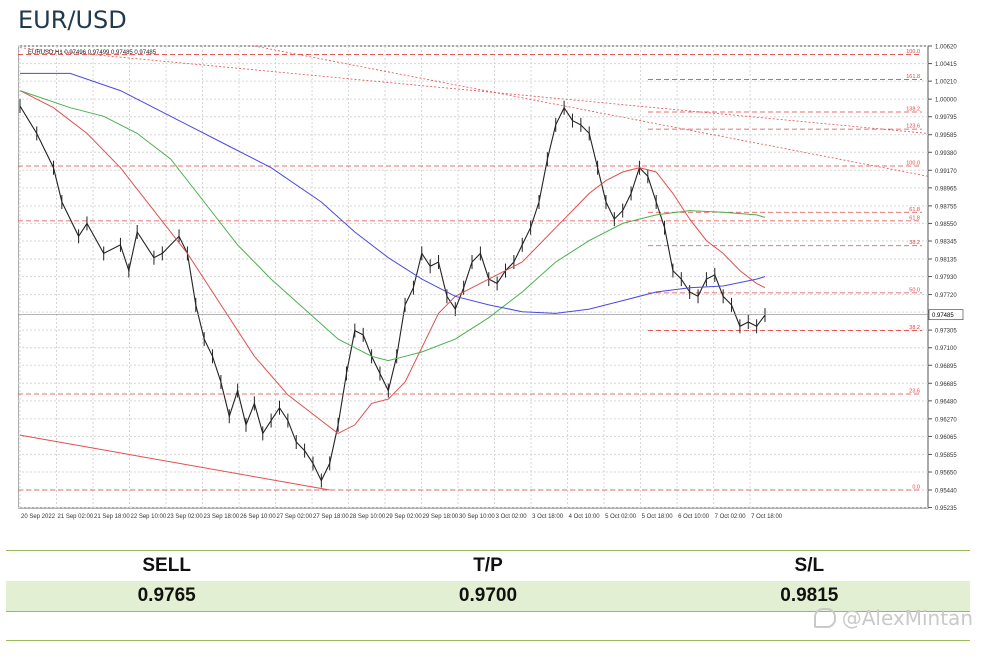  I want to click on y-tick-label: 0.96685, so click(946, 385).